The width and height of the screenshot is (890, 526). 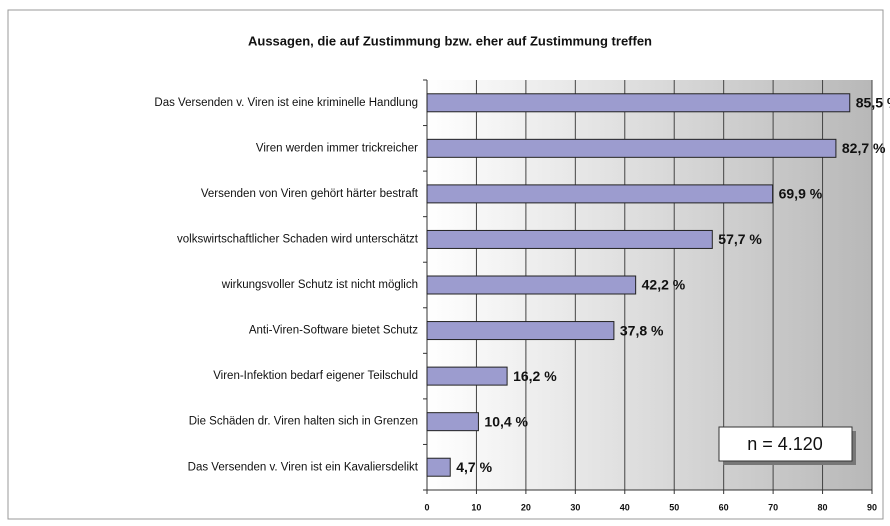 What do you see at coordinates (476, 507) in the screenshot?
I see `x-tick-label: 10` at bounding box center [476, 507].